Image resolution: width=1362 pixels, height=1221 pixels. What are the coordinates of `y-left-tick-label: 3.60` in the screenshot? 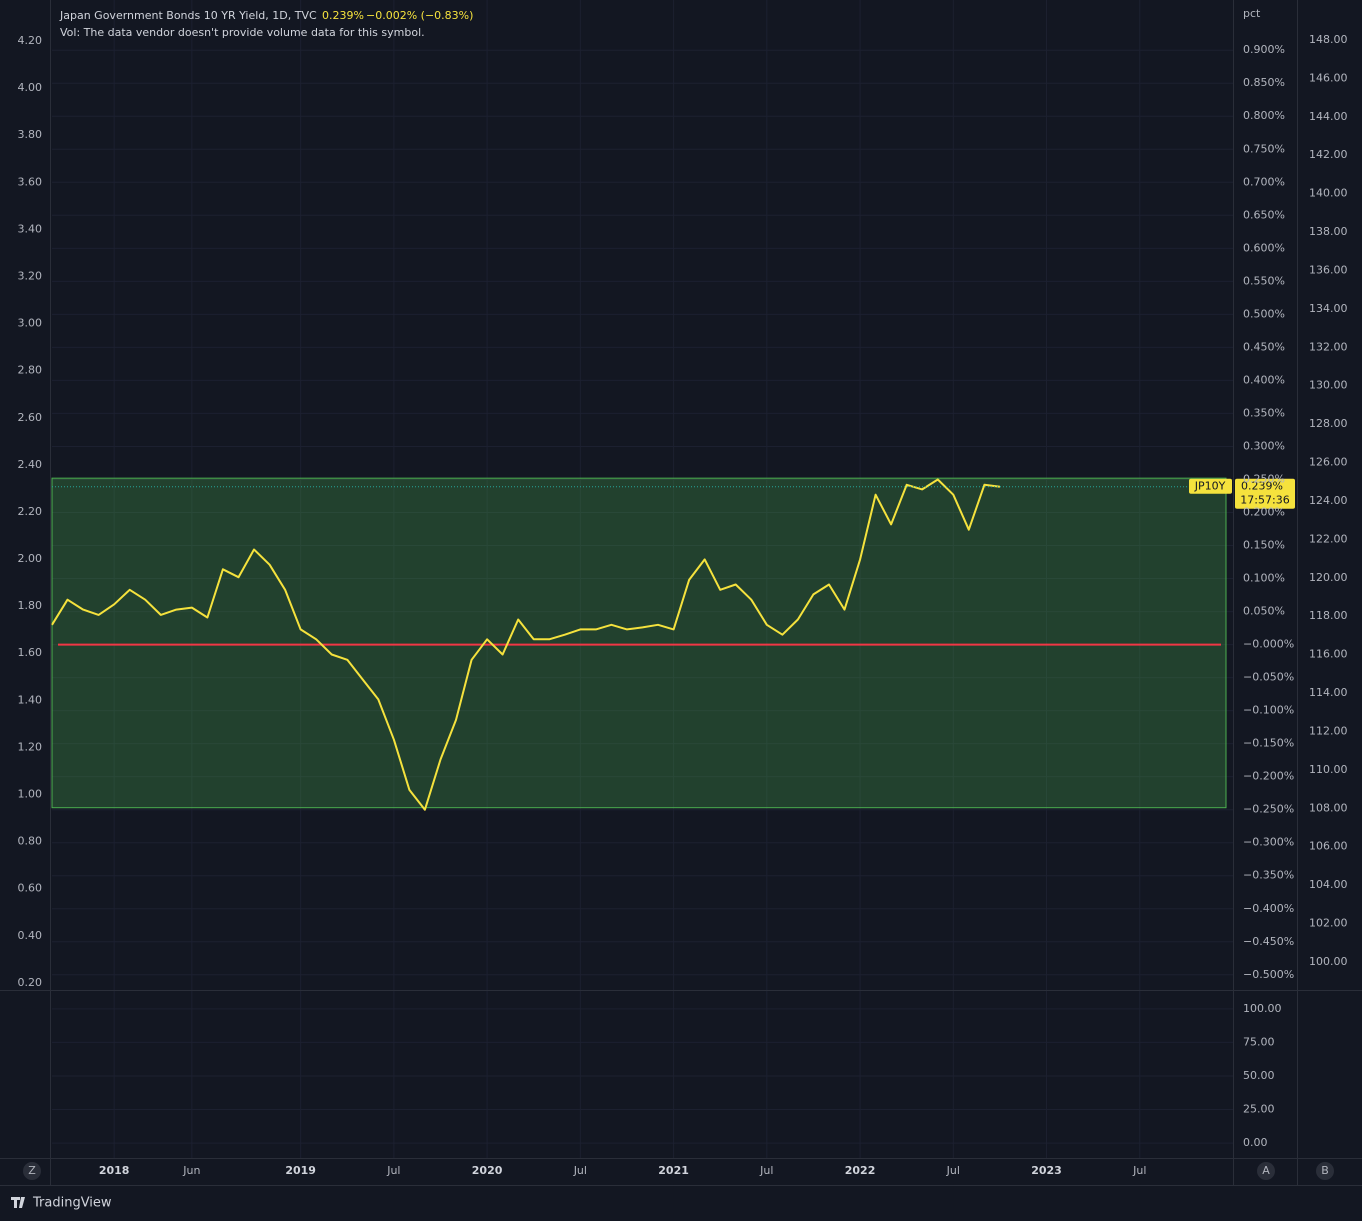 It's located at (30, 181).